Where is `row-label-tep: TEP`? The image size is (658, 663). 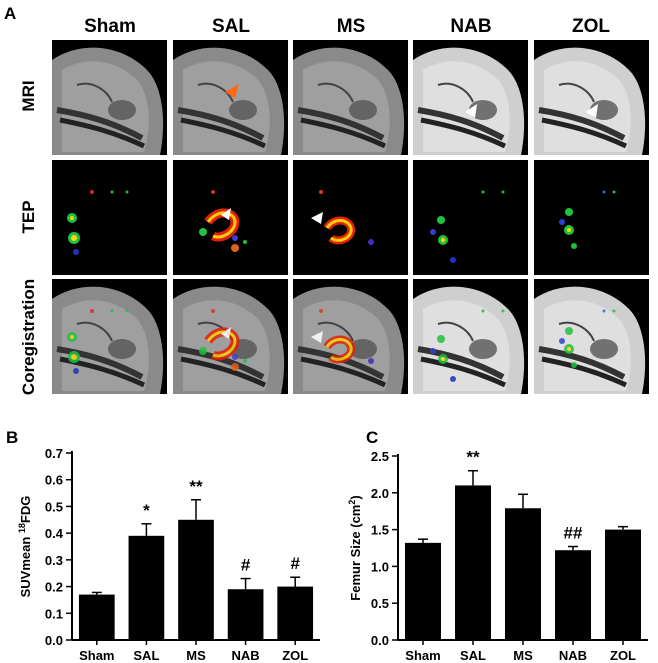
row-label-tep: TEP is located at coordinates (28, 217).